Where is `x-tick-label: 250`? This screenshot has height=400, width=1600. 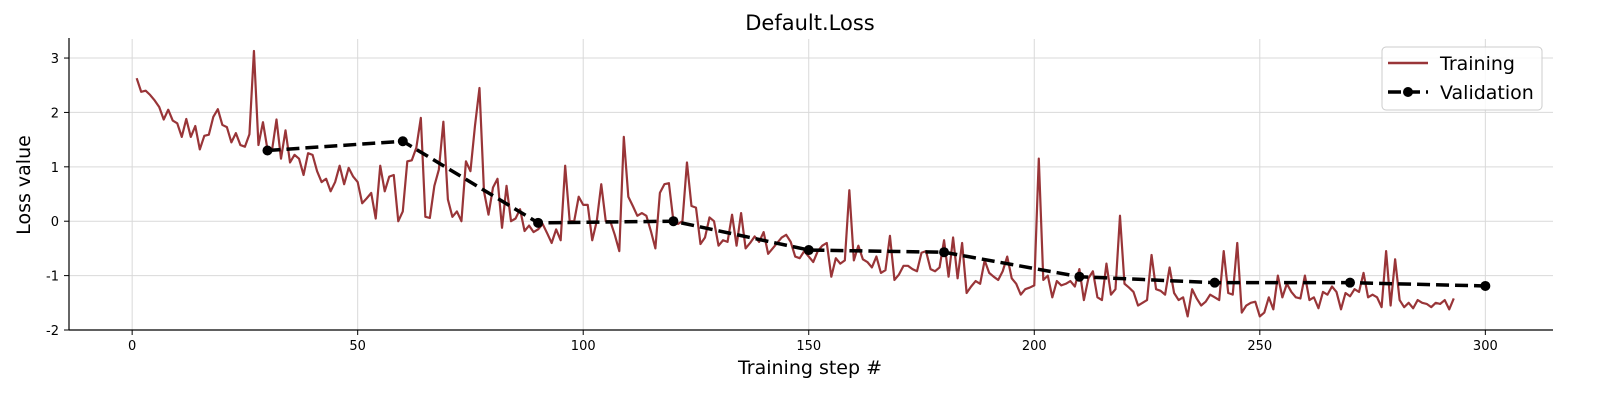 x-tick-label: 250 is located at coordinates (1259, 346).